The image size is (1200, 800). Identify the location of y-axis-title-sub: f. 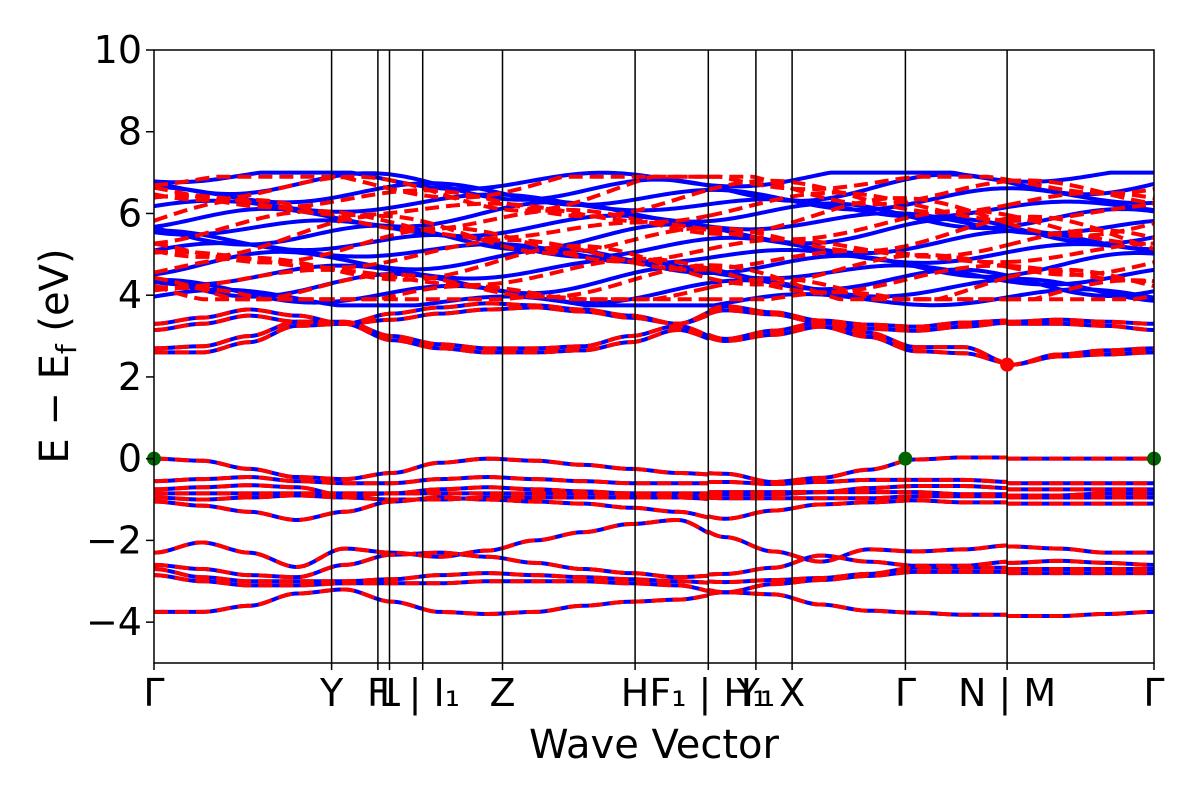
(66, 348).